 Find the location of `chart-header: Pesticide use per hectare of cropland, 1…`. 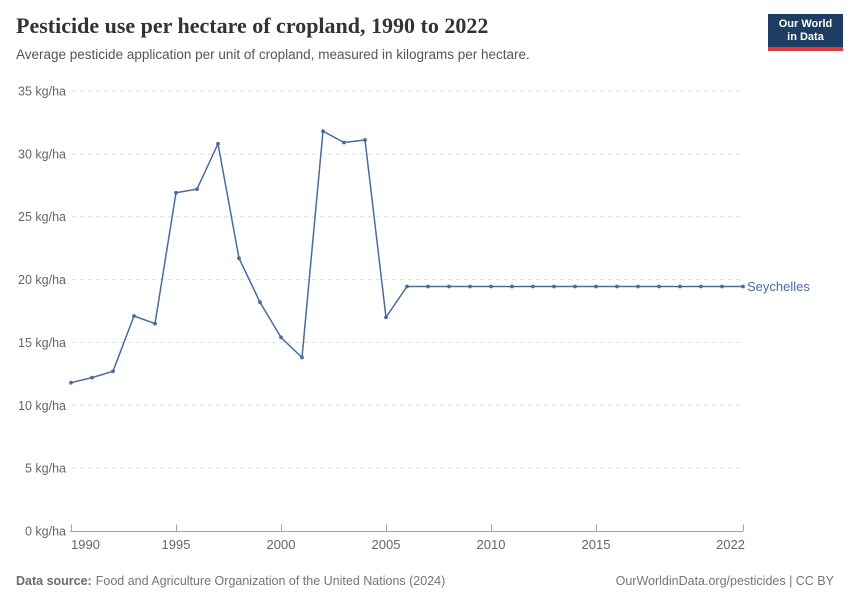

chart-header: Pesticide use per hectare of cropland, 1… is located at coordinates (388, 37).